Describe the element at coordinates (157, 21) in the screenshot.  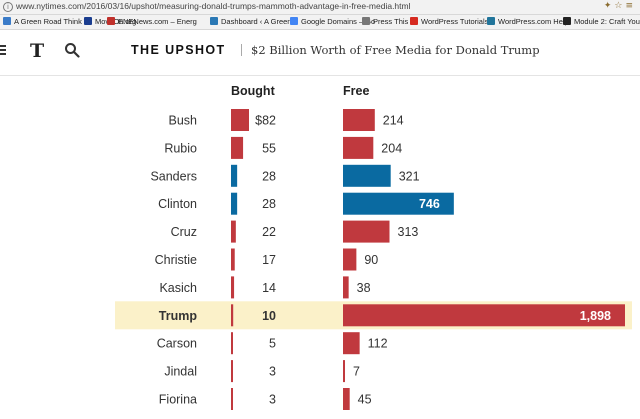
I see `bookmark-label: ENENews.com – Energ` at that location.